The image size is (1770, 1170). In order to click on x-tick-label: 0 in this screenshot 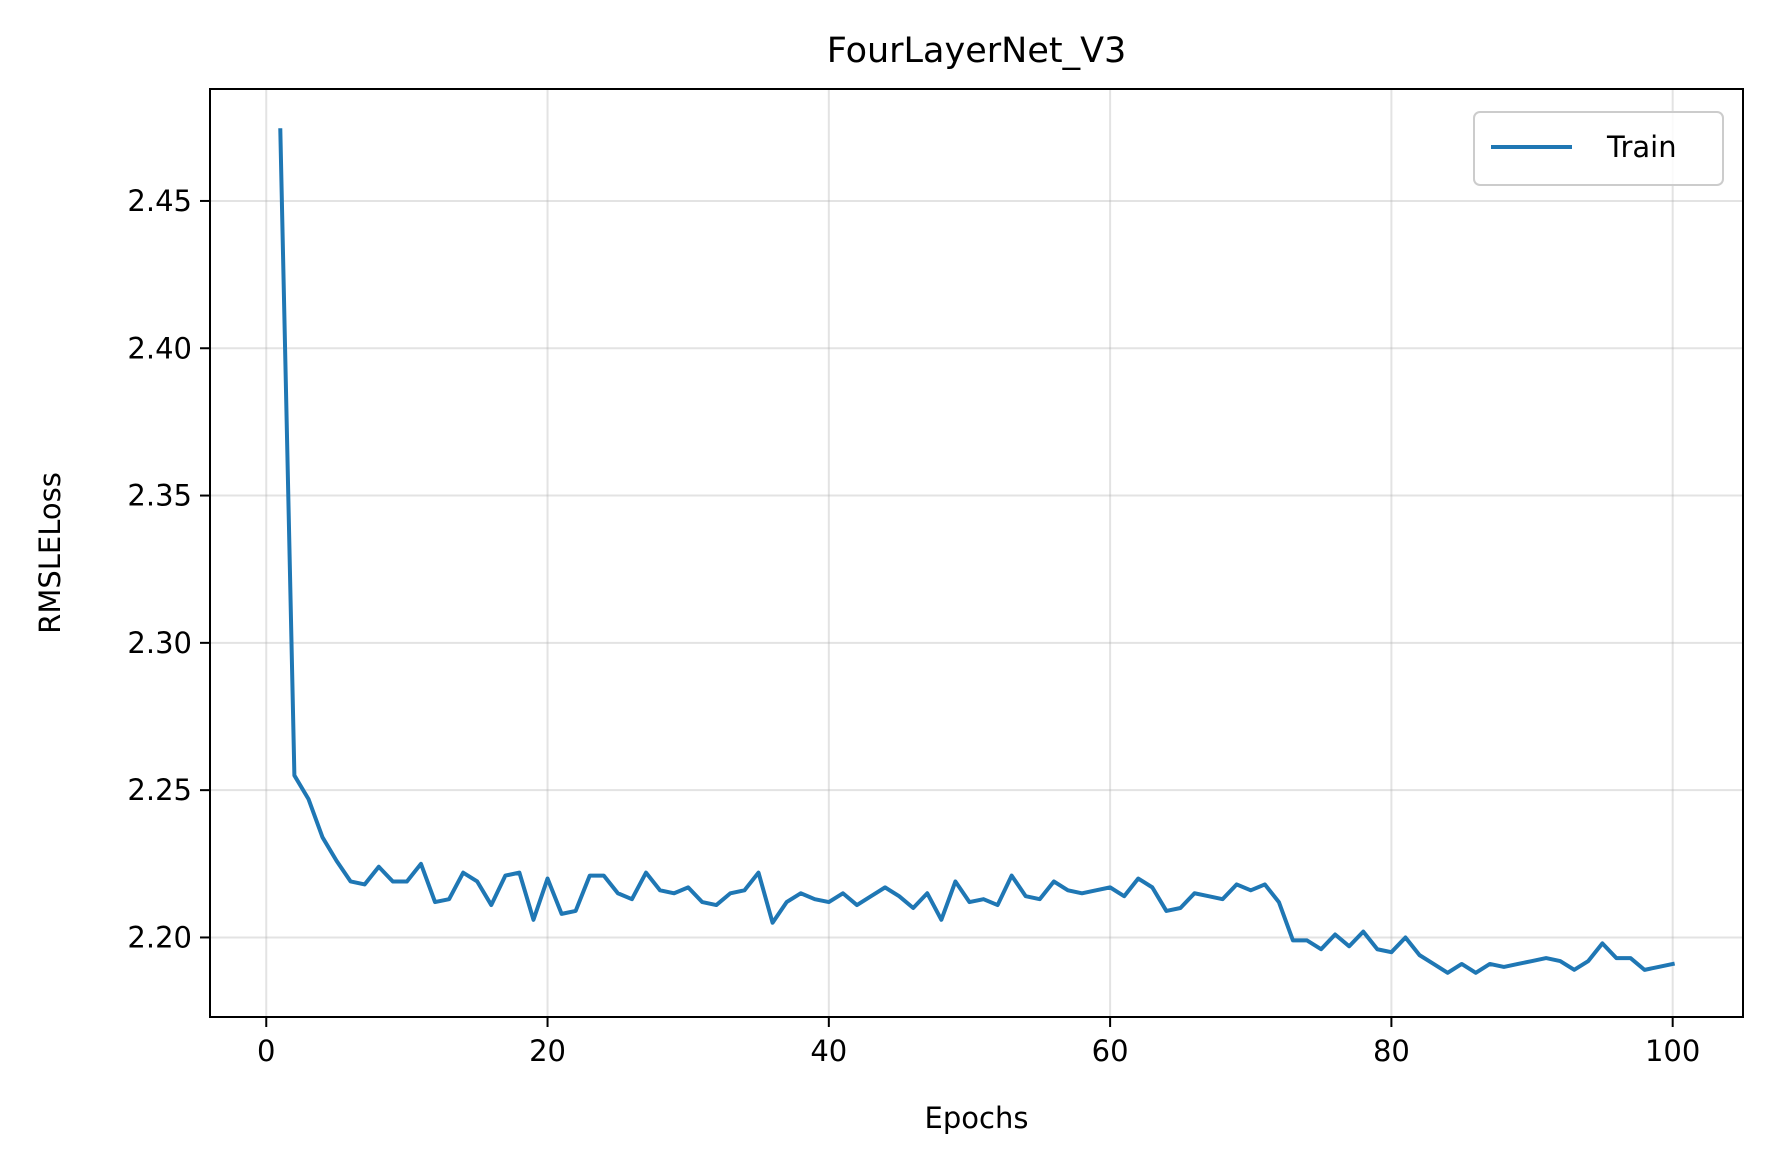, I will do `click(266, 1051)`.